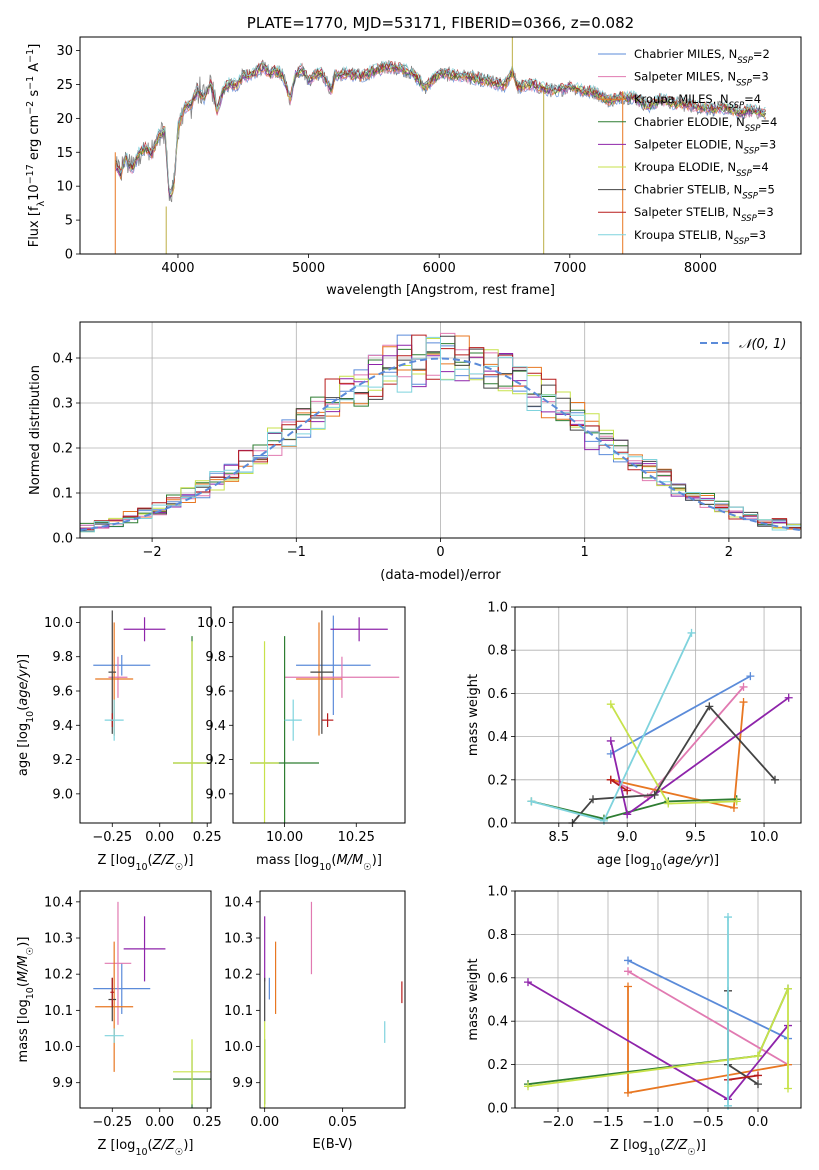 The height and width of the screenshot is (1170, 819). I want to click on label-part: erg cm, so click(34, 139).